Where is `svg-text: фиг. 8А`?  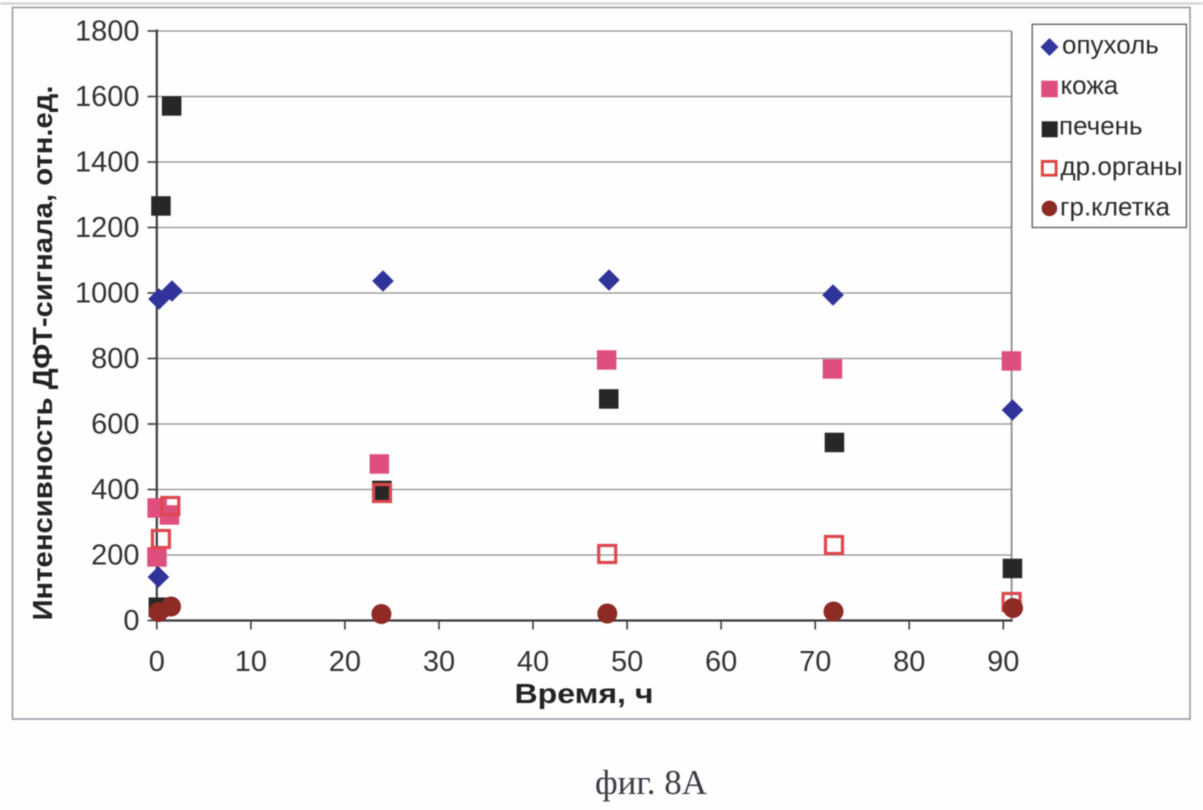
svg-text: фиг. 8А is located at coordinates (651, 782).